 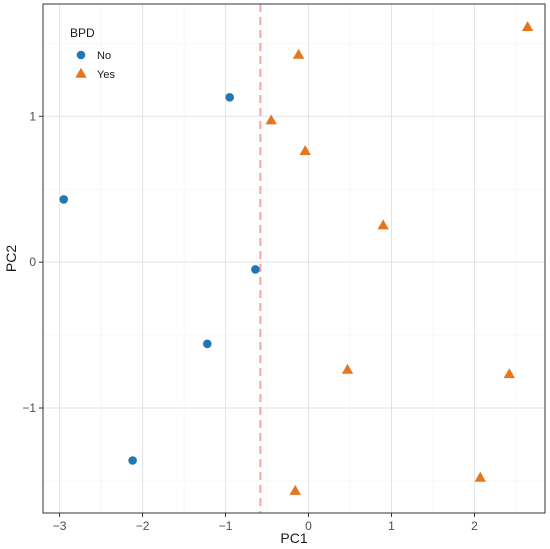 What do you see at coordinates (265, 523) in the screenshot?
I see `x-axis-ticks: −3 −2 −1 0 1 2` at bounding box center [265, 523].